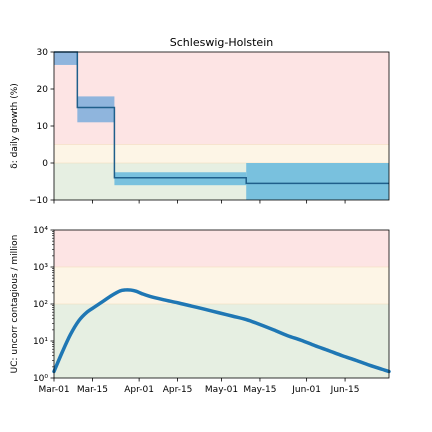 Image resolution: width=432 pixels, height=432 pixels. Describe the element at coordinates (221, 390) in the screenshot. I see `bottom-xtick-label: May-01` at that location.